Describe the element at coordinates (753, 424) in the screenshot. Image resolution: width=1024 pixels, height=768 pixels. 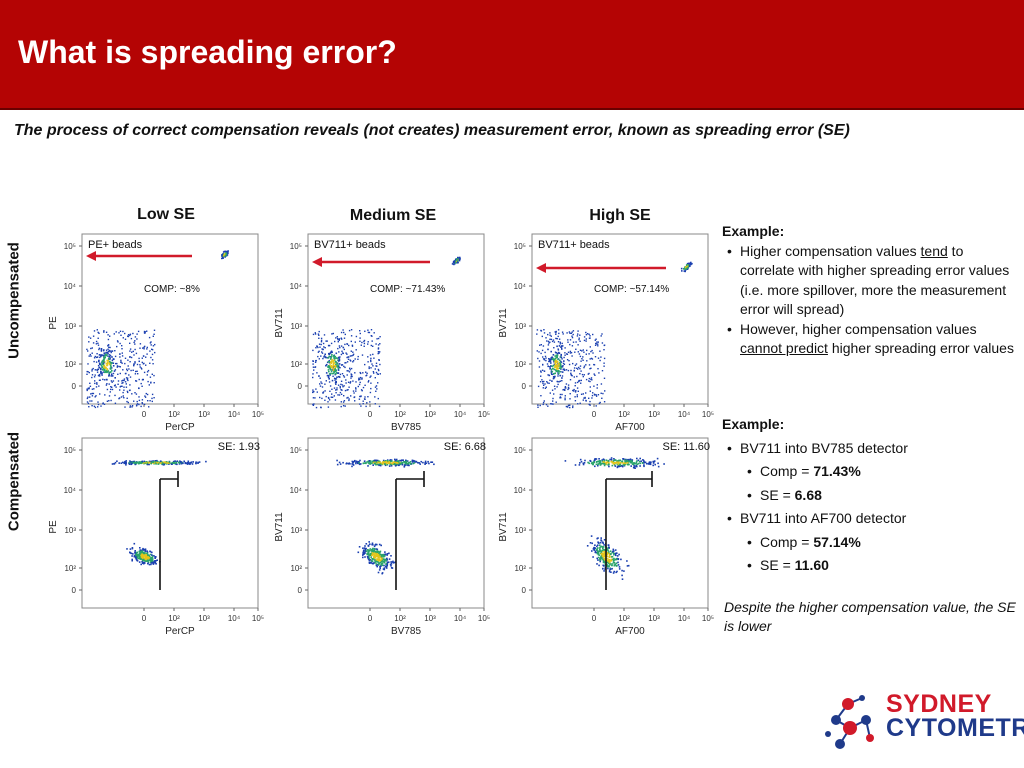
I see `example-2-title: Example:` at that location.